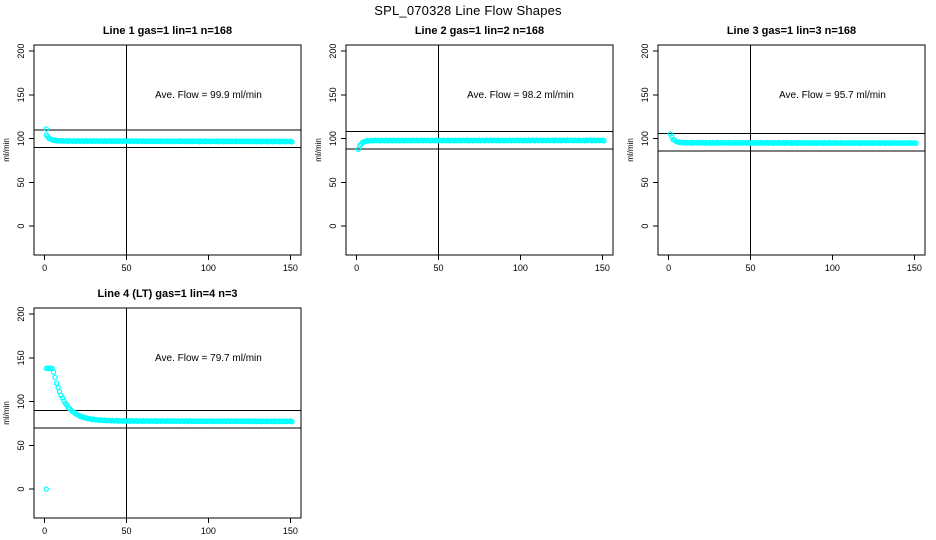 This screenshot has width=936, height=540. Describe the element at coordinates (167, 31) in the screenshot. I see `subplot-title: Line 1 gas=1 lin=1 n=168` at that location.